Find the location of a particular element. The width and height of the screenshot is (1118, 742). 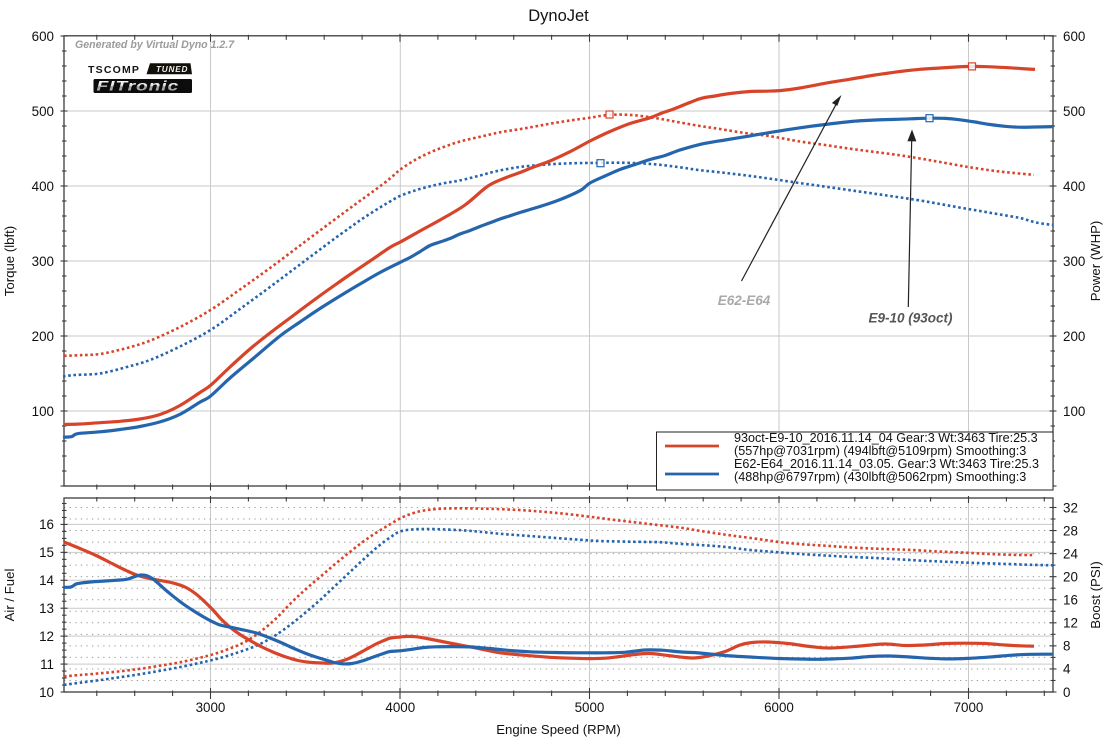

svg-text: 7000 is located at coordinates (969, 707).